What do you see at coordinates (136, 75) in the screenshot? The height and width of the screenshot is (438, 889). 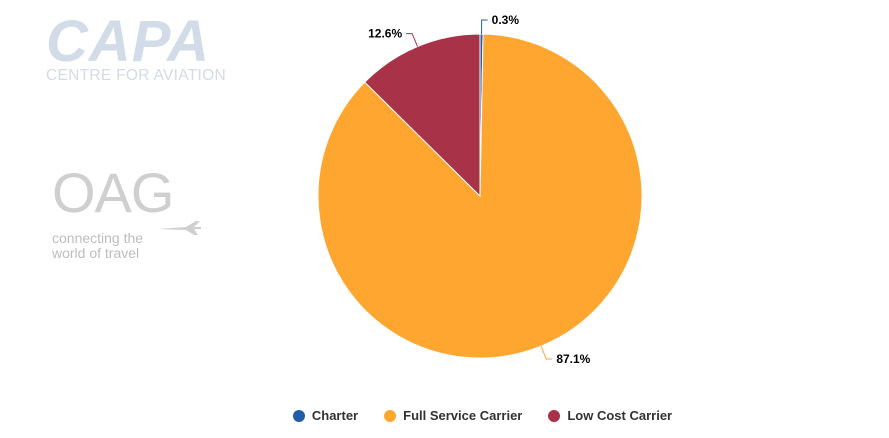 I see `capa-logo-subtitle: CENTRE FOR AVIATION` at bounding box center [136, 75].